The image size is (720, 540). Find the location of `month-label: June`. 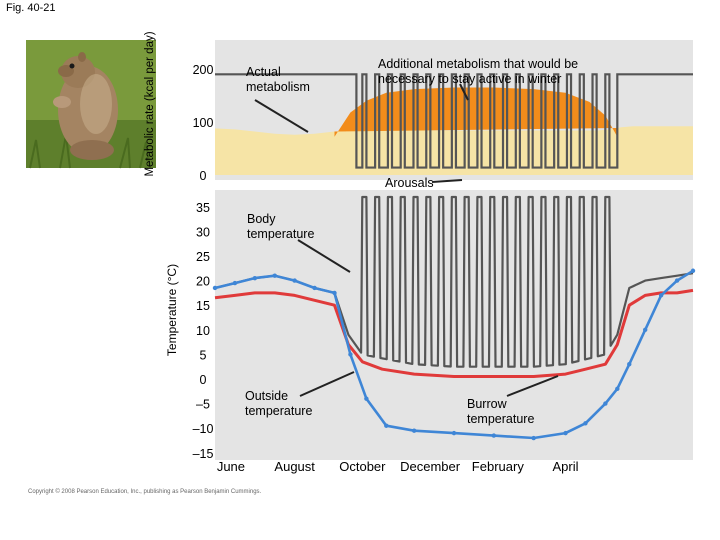

month-label: June is located at coordinates (231, 466).